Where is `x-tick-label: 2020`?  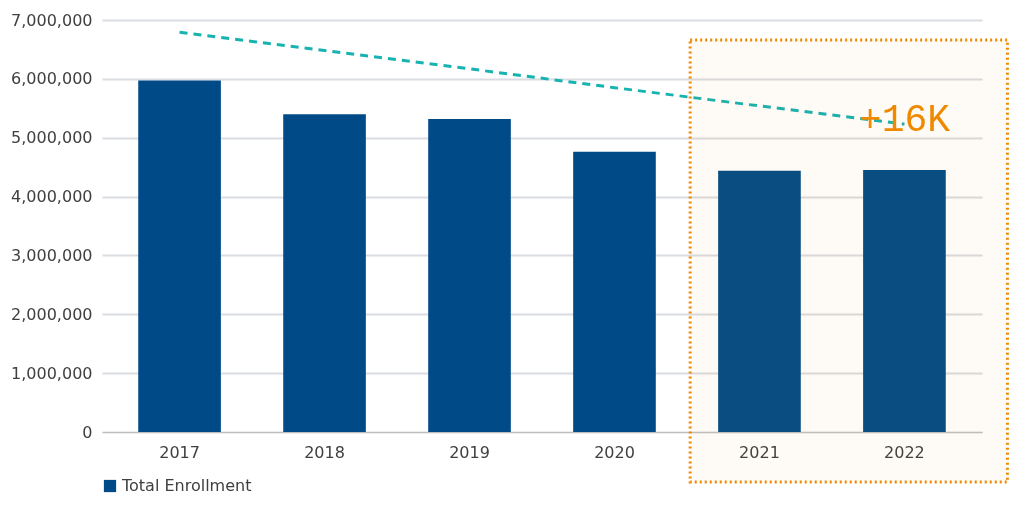 x-tick-label: 2020 is located at coordinates (614, 452).